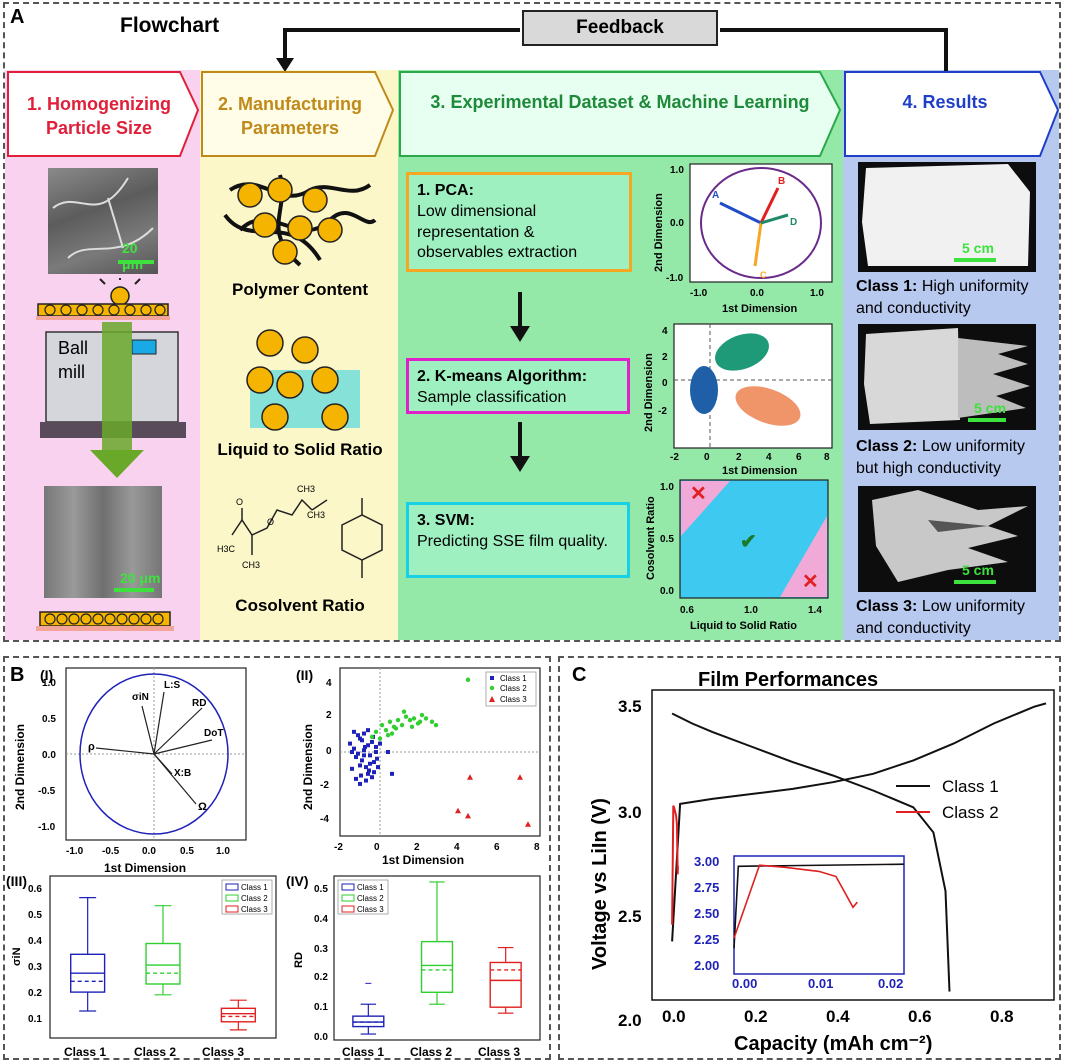 This screenshot has height=1064, width=1065. I want to click on svm-ytick-1: 1.0, so click(667, 487).